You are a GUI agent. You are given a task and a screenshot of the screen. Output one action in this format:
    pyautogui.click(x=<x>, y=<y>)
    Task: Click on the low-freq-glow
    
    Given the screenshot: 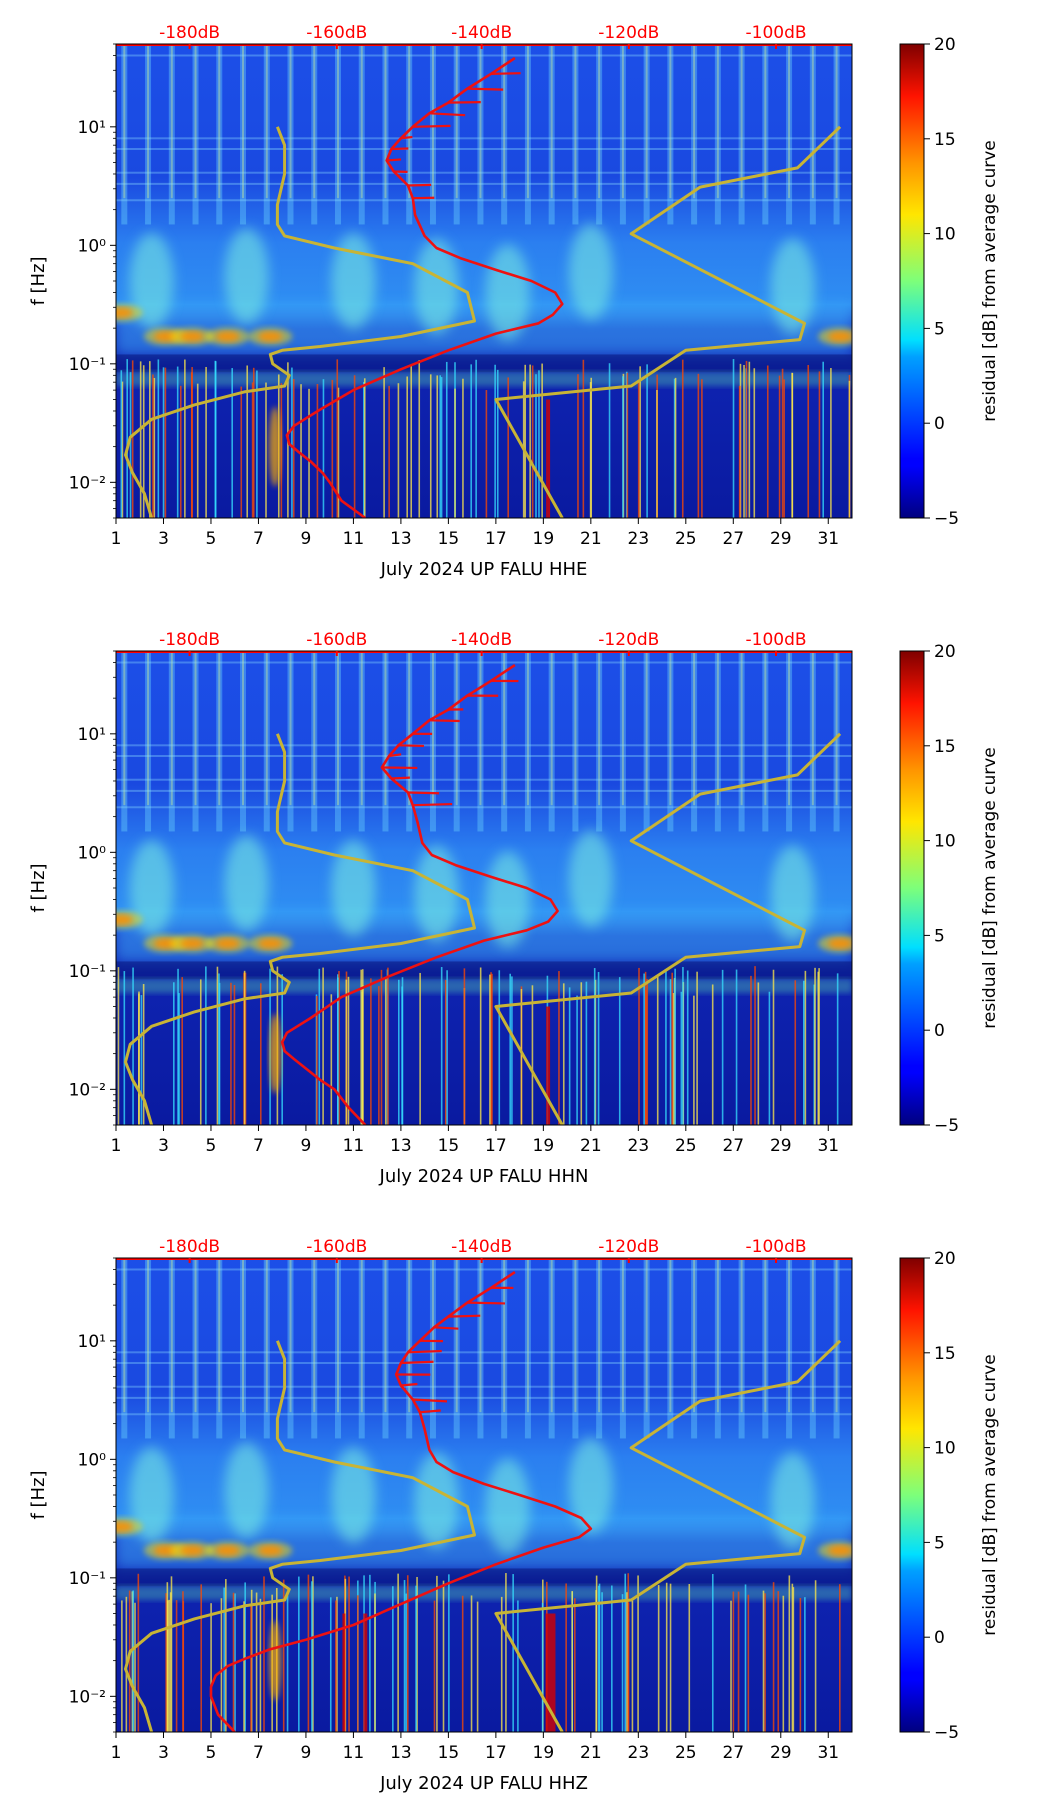 What is the action you would take?
    pyautogui.click(x=275, y=1660)
    